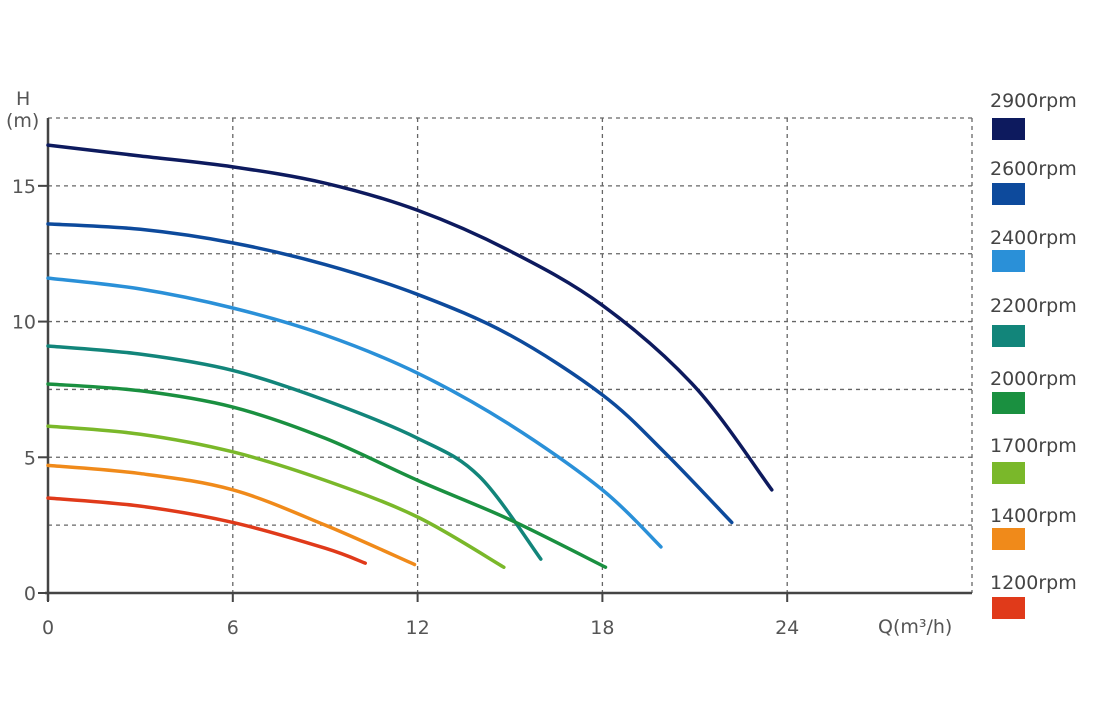 The width and height of the screenshot is (1100, 720). I want to click on curve-2200rpm, so click(294, 452).